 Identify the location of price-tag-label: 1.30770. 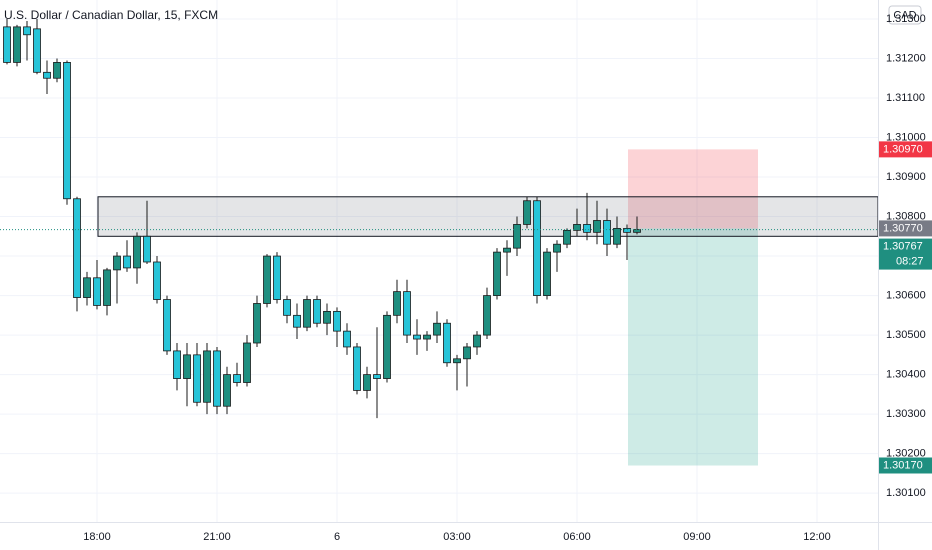
(903, 228).